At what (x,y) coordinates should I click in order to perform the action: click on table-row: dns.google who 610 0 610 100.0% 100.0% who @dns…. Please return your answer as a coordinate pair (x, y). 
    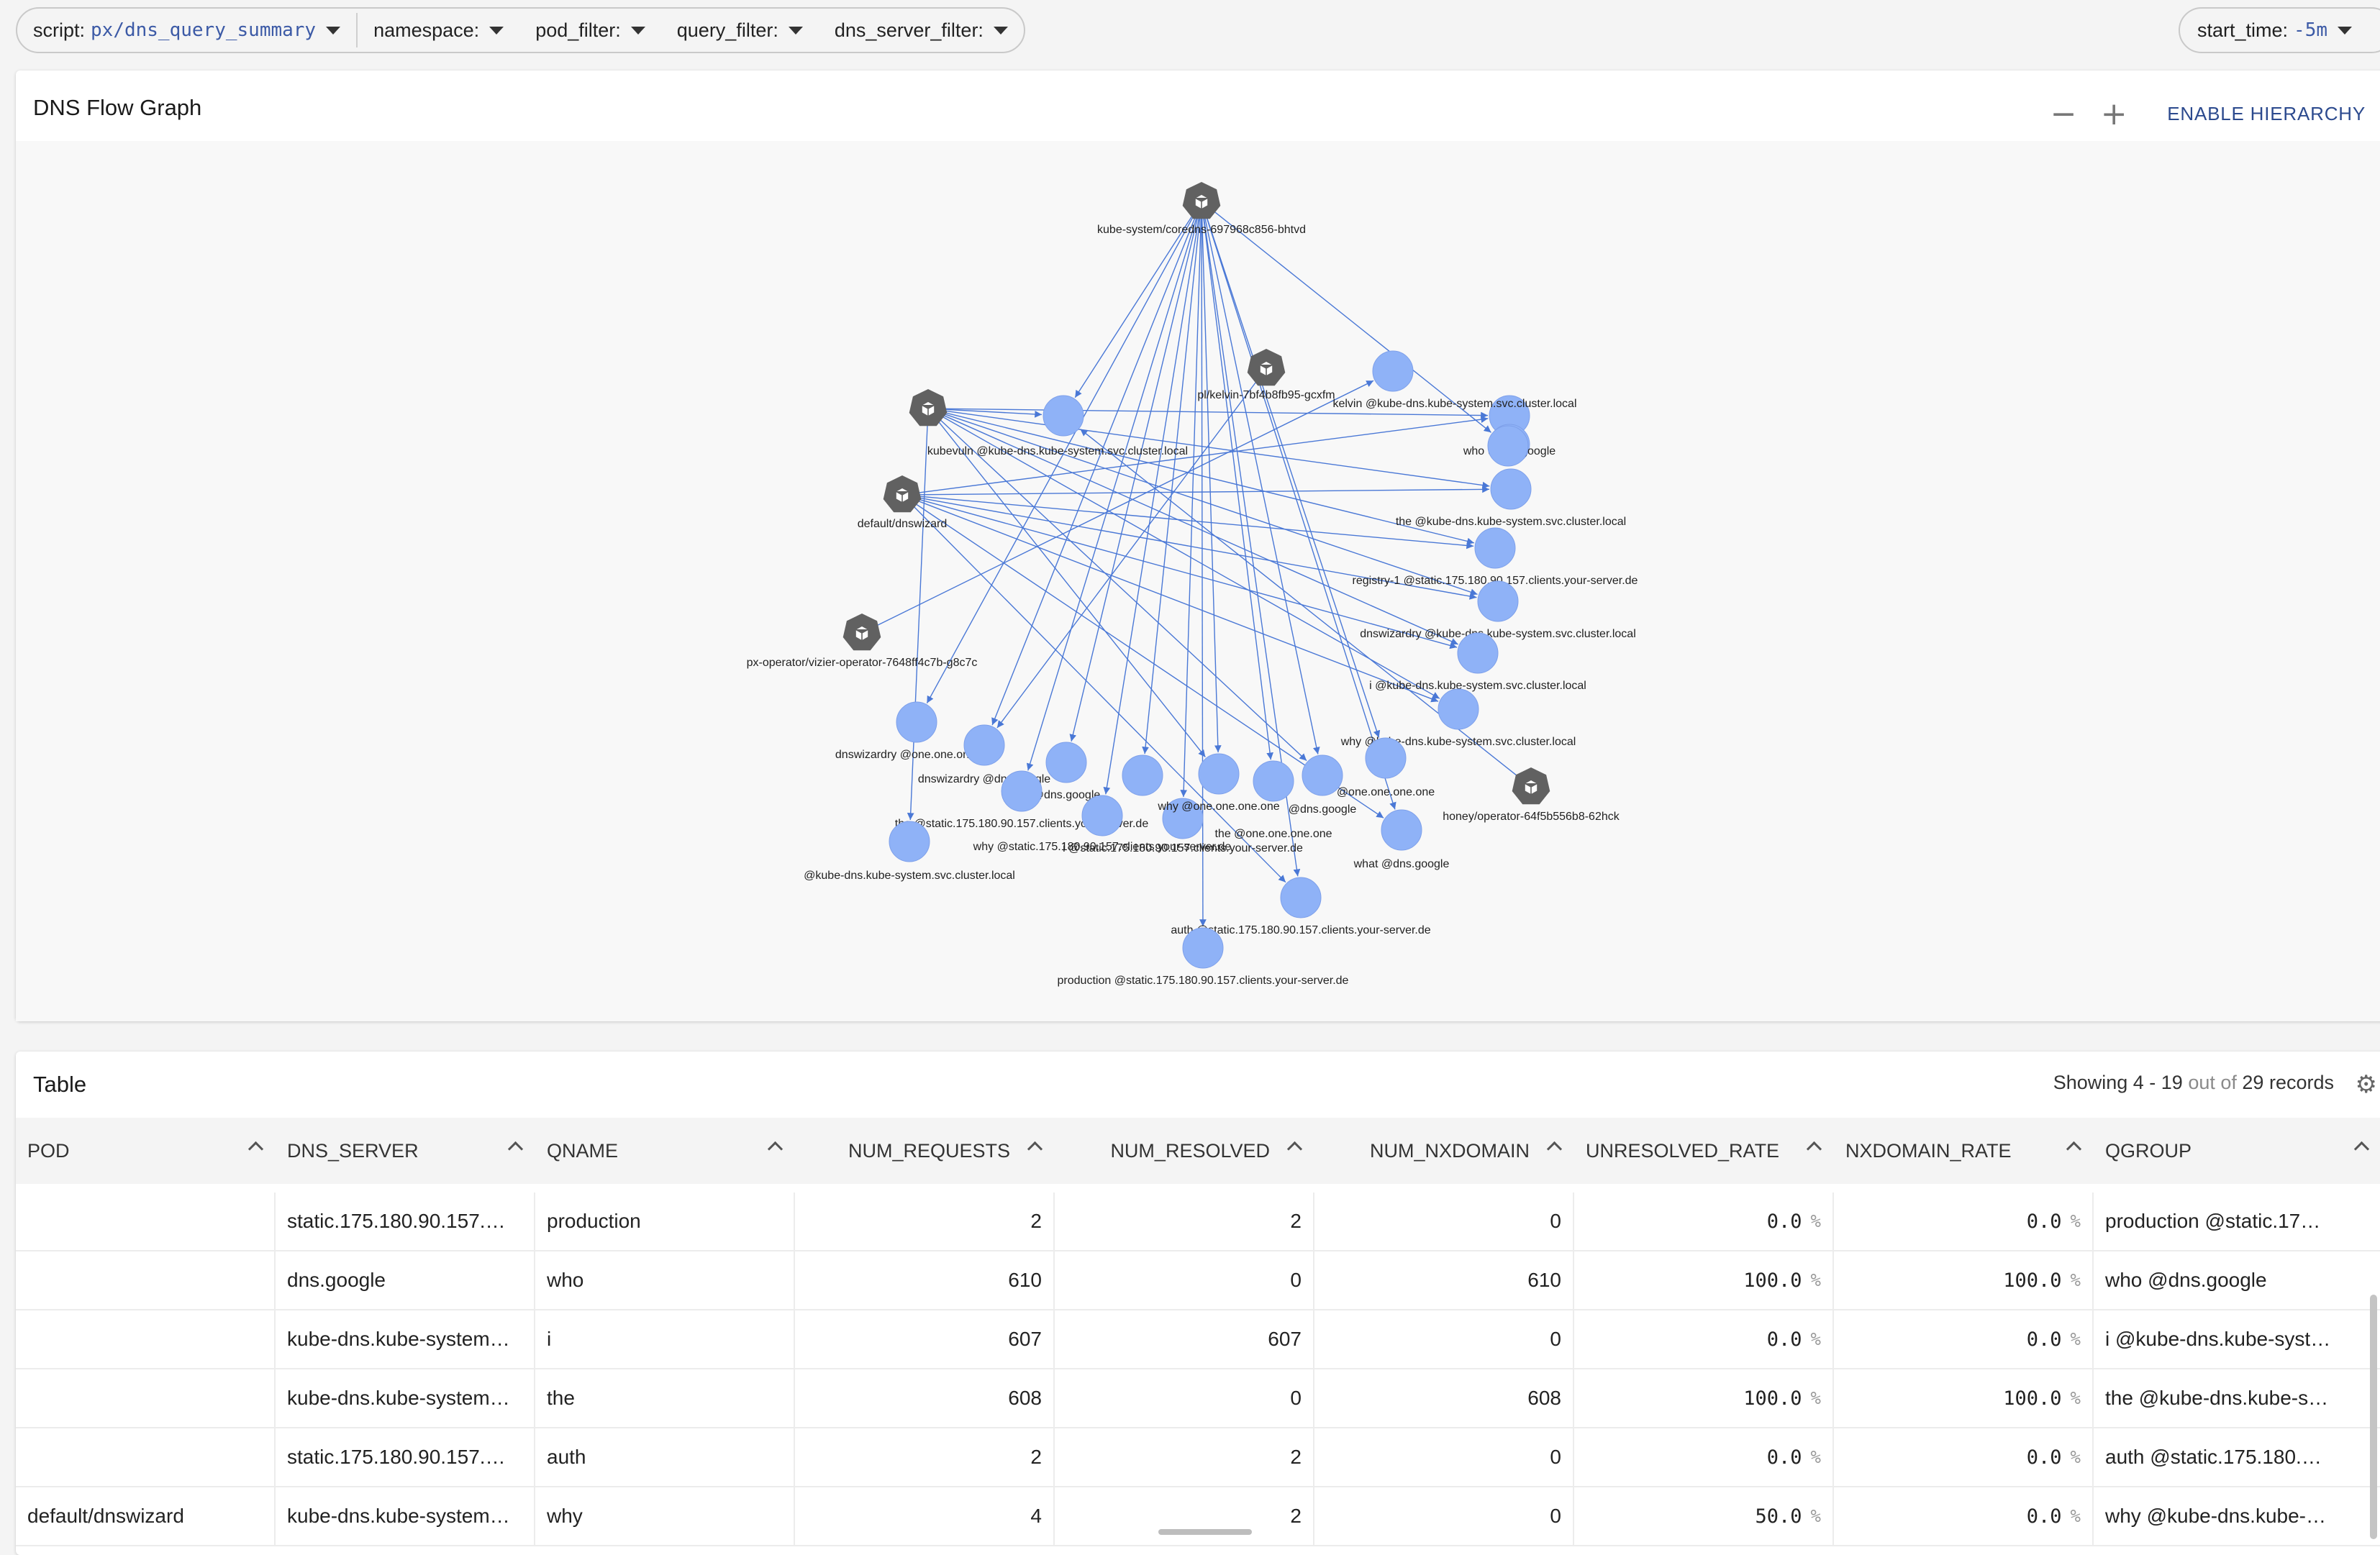
    Looking at the image, I should click on (1198, 1280).